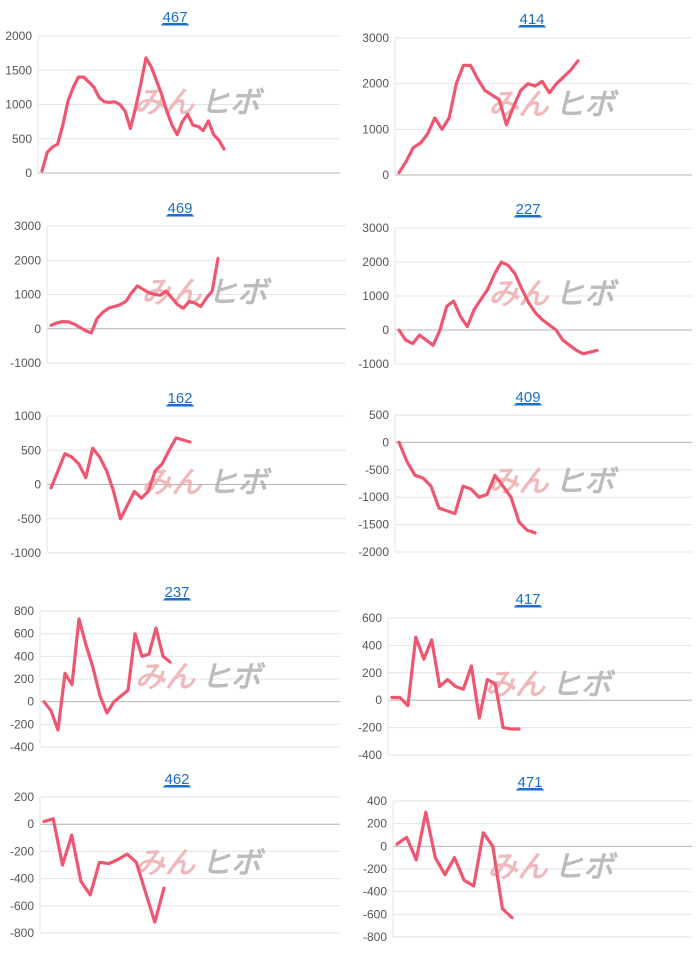  I want to click on chart-panel: 500 0 -500 -1000 -1500 -2000 みん ヒボ 409, so click(525, 474).